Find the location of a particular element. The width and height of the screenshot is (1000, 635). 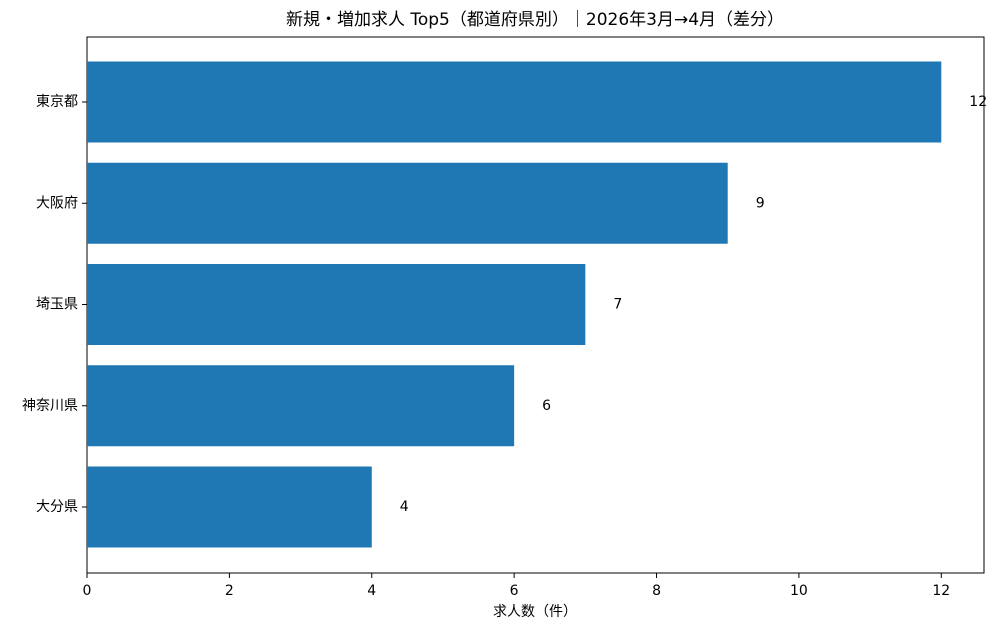

x-axis-label: 求人数（件） is located at coordinates (535, 612).